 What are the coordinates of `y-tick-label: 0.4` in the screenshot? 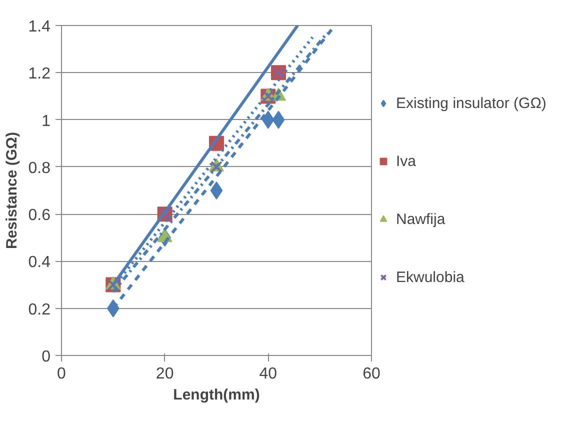 It's located at (39, 263).